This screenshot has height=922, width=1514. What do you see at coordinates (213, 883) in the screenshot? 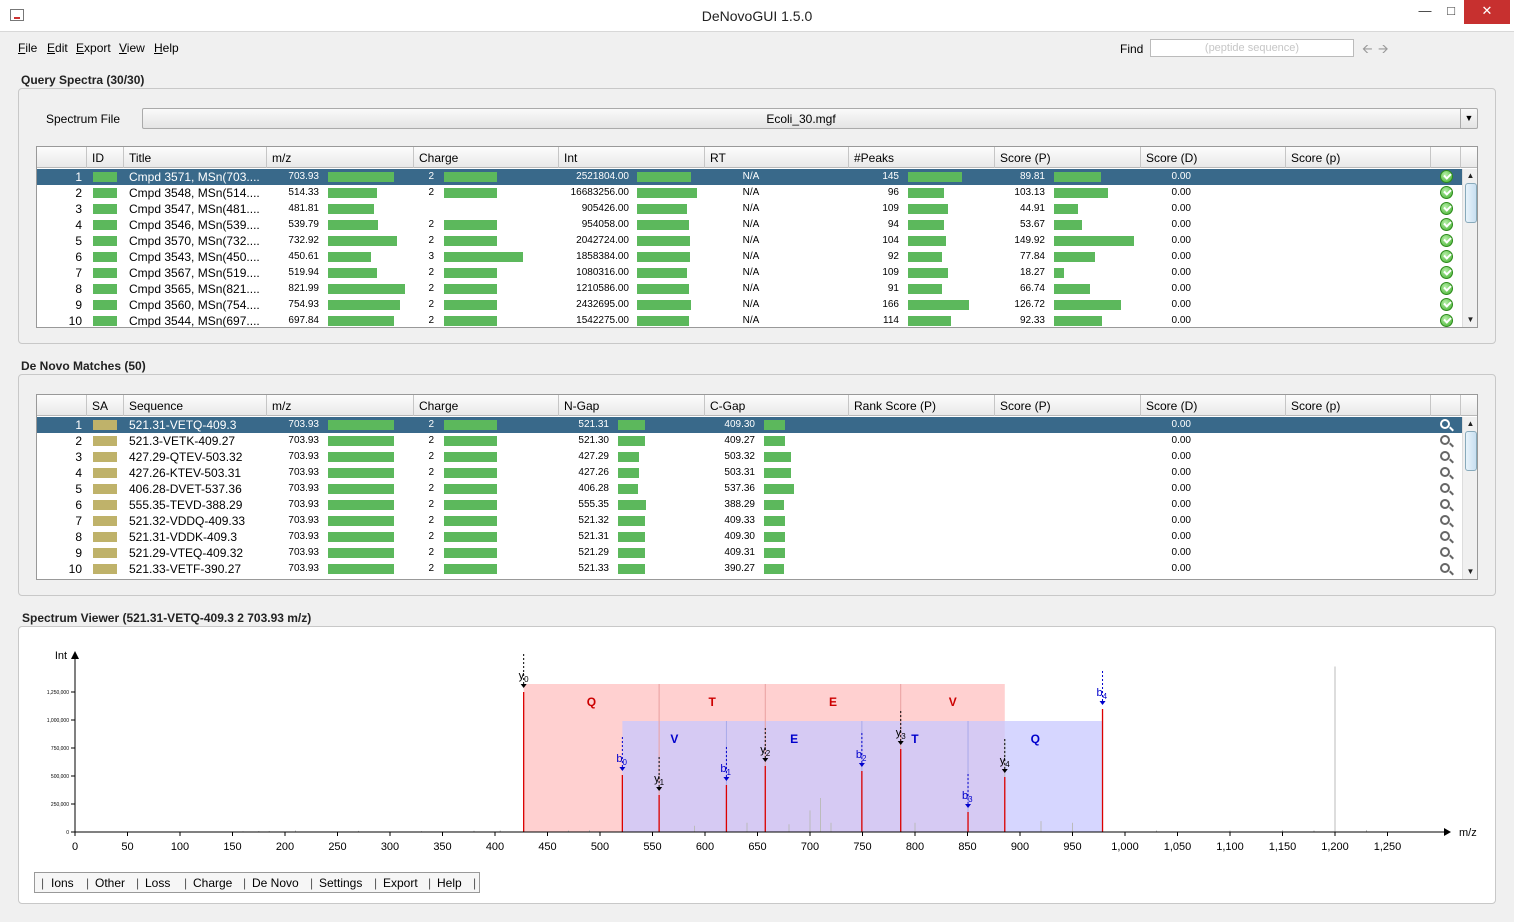
I see `toolbar-charge-button: Charge` at bounding box center [213, 883].